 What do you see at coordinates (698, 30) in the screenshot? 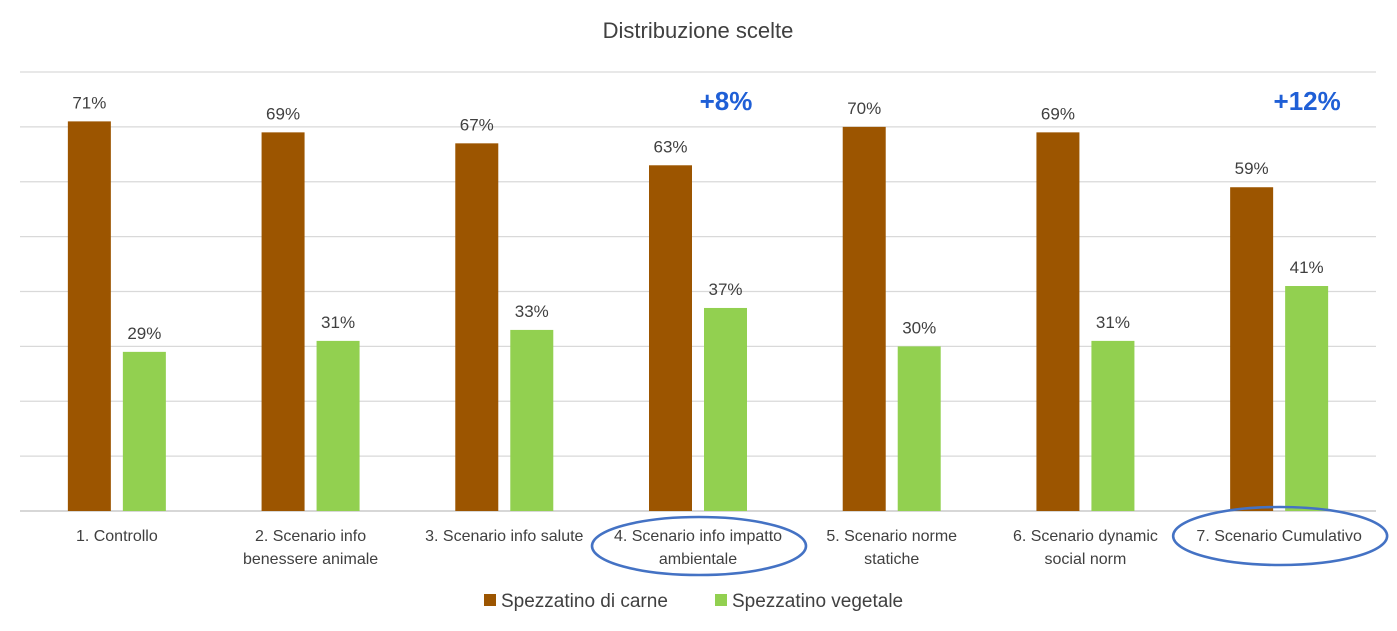
I see `chart-title: Distribuzione scelte` at bounding box center [698, 30].